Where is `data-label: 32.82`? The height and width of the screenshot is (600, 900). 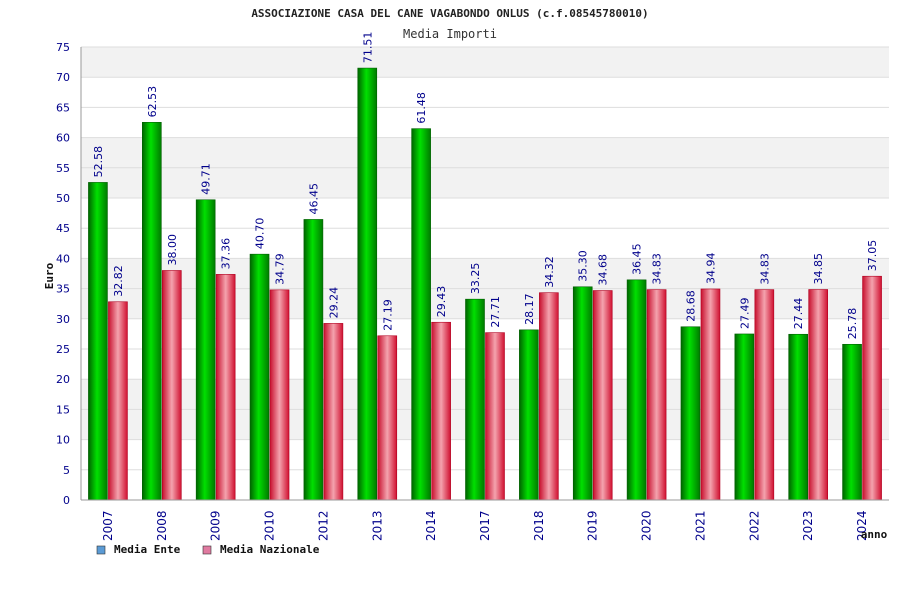
data-label: 32.82 is located at coordinates (118, 281).